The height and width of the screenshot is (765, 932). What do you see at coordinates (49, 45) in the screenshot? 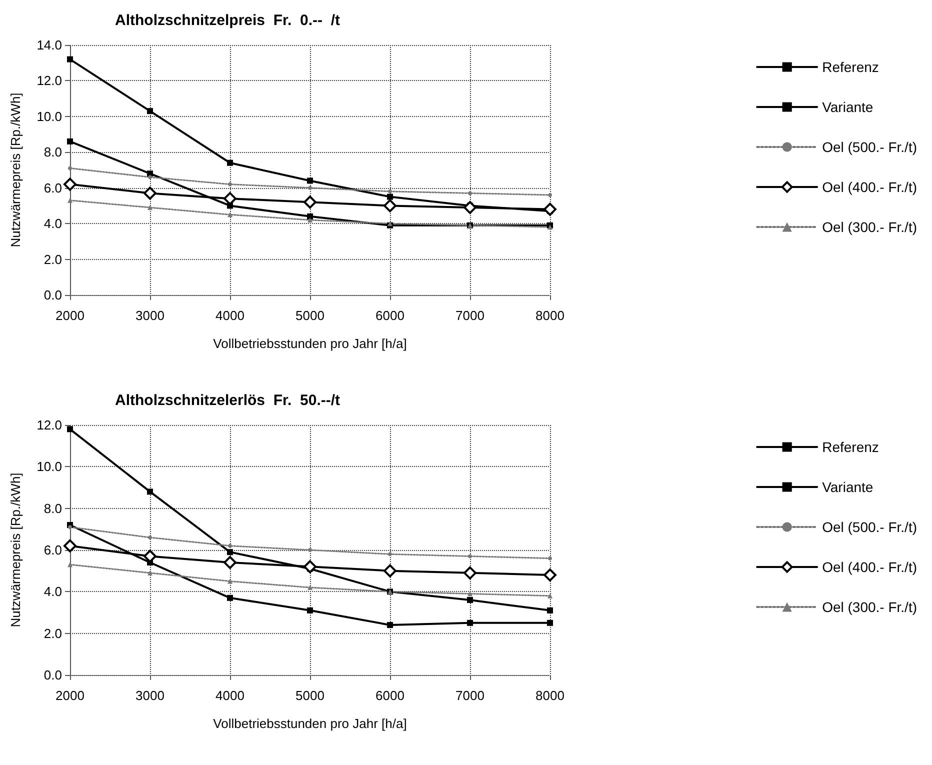
I see `y-tick-label: 14.0` at bounding box center [49, 45].